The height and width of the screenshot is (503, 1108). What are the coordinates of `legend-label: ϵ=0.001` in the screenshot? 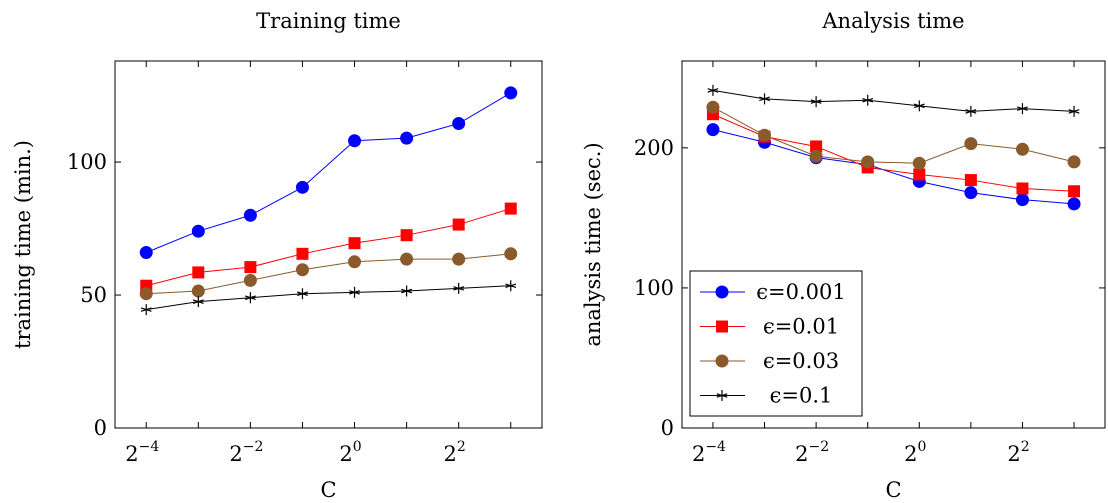 It's located at (800, 292).